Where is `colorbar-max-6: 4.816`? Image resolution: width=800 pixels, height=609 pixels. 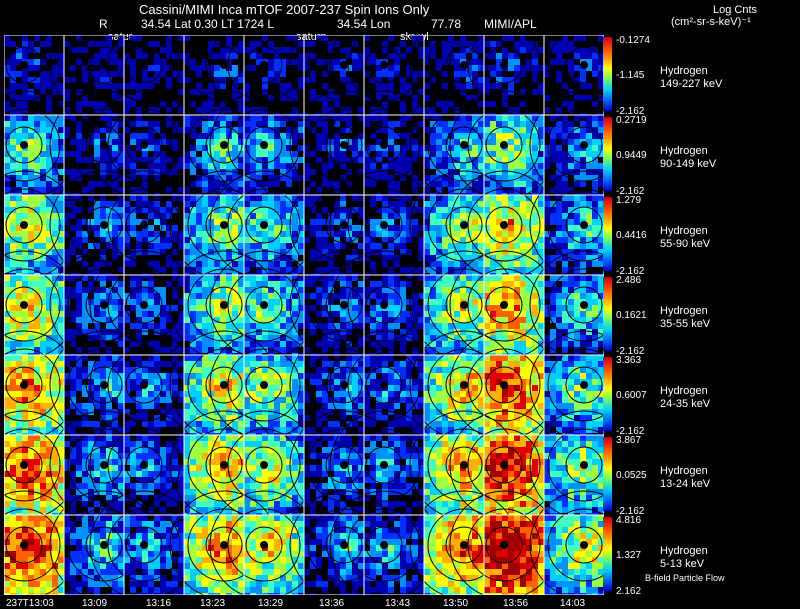
colorbar-max-6: 4.816 is located at coordinates (629, 520).